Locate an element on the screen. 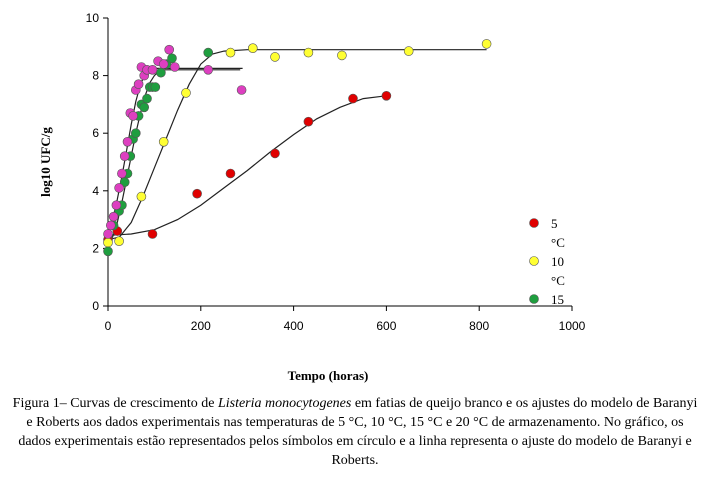  legend-label-15: 15 is located at coordinates (557, 299).